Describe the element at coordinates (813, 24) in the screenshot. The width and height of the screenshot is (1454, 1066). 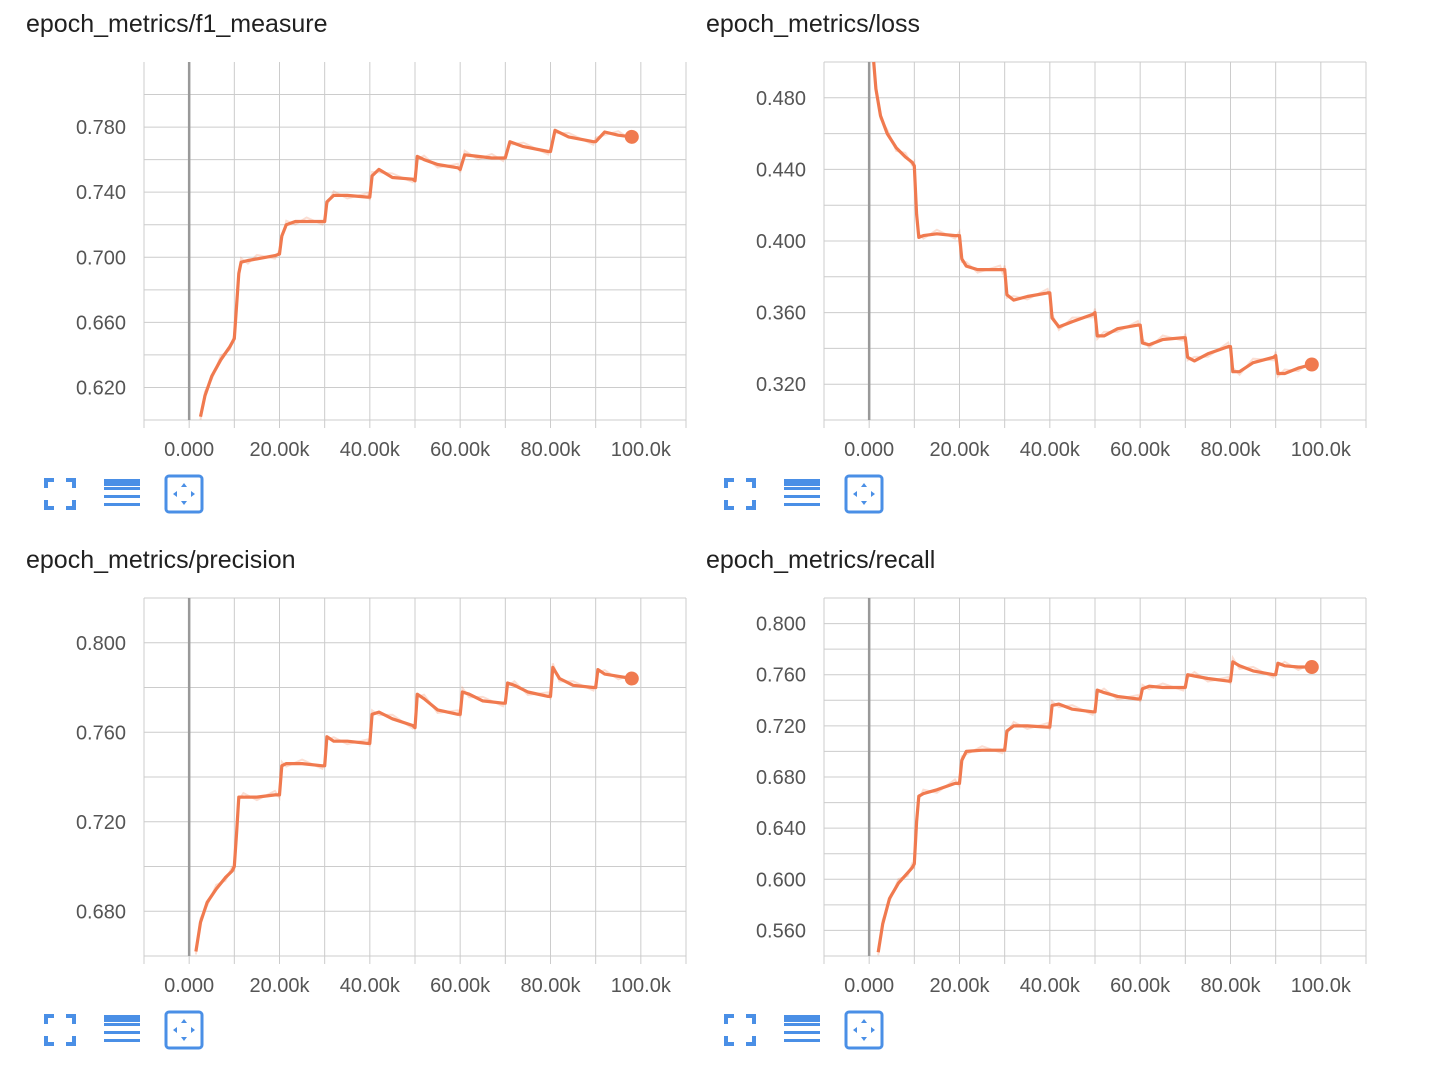
I see `chart-title: epoch_metrics/loss` at that location.